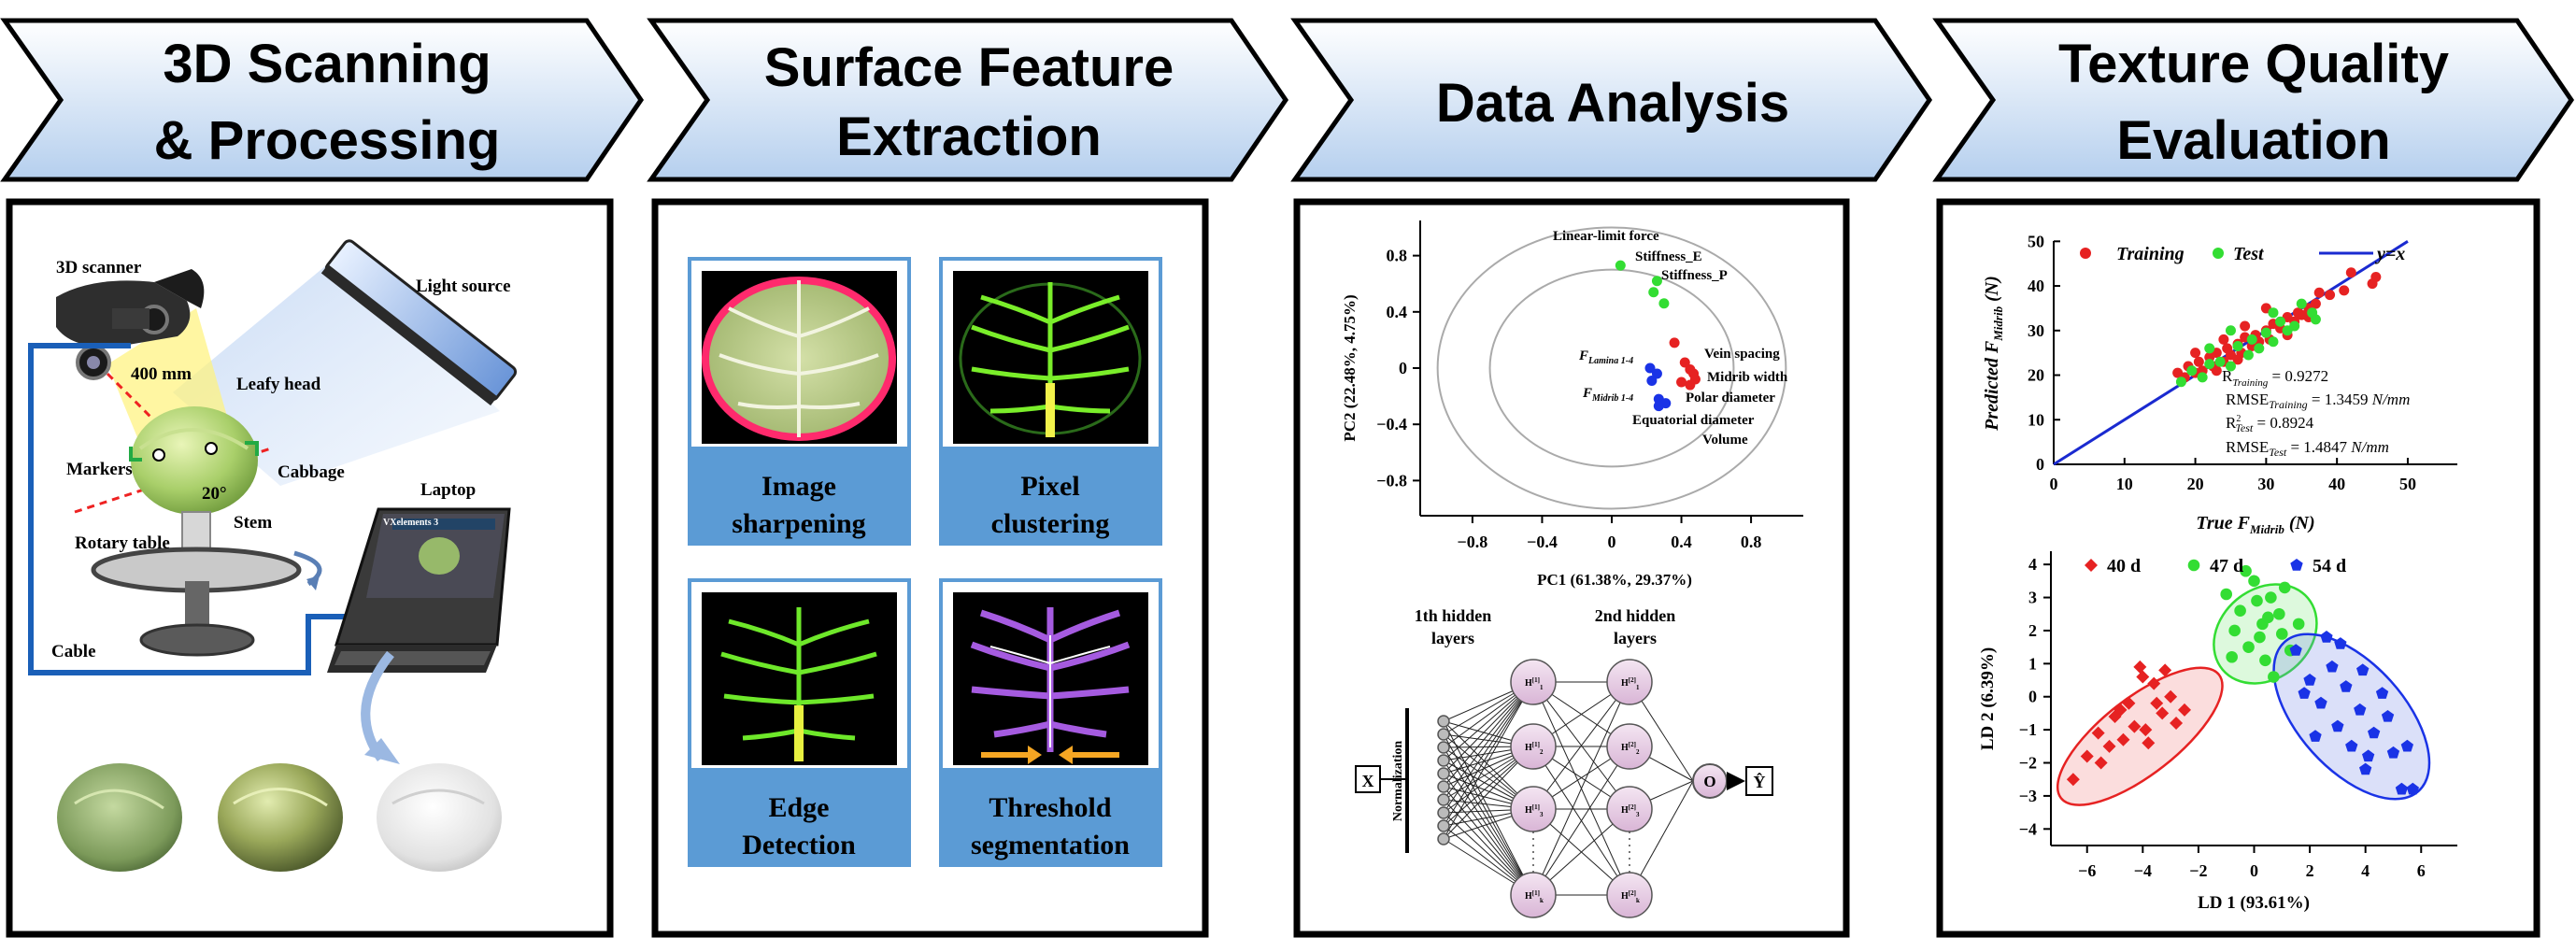 This screenshot has height=938, width=2576. Describe the element at coordinates (2253, 64) in the screenshot. I see `stage-4-title-line1: Texture Quality` at that location.